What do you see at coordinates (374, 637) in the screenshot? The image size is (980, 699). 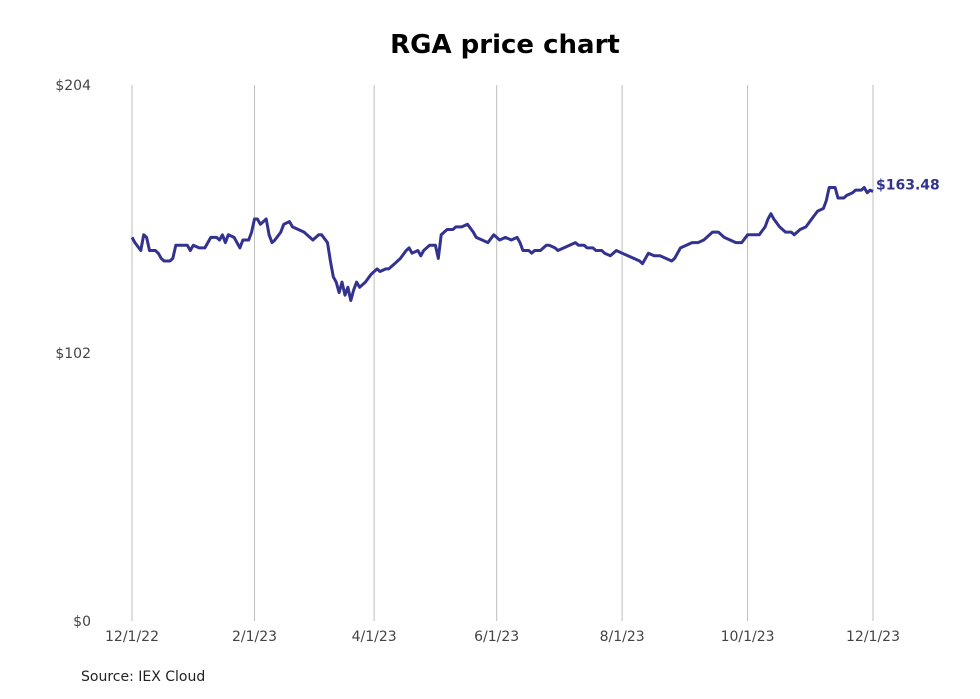 I see `x-tick-label: 4/1/23` at bounding box center [374, 637].